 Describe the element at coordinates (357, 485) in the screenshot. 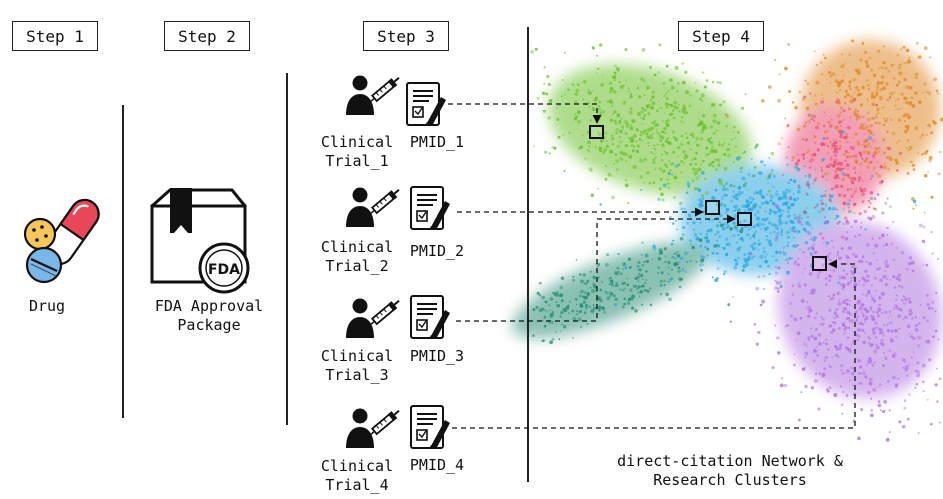

I see `trial-label-line2: Trial_4` at that location.